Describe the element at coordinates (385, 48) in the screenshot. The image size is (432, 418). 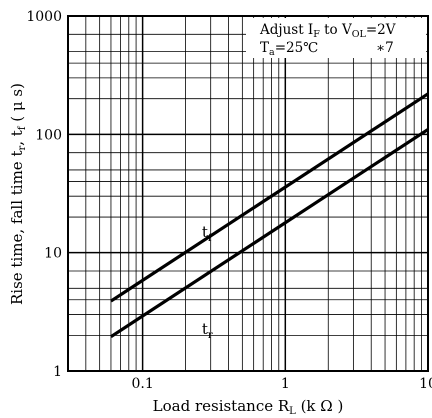
I see `annotation-note-ref: ∗7` at that location.